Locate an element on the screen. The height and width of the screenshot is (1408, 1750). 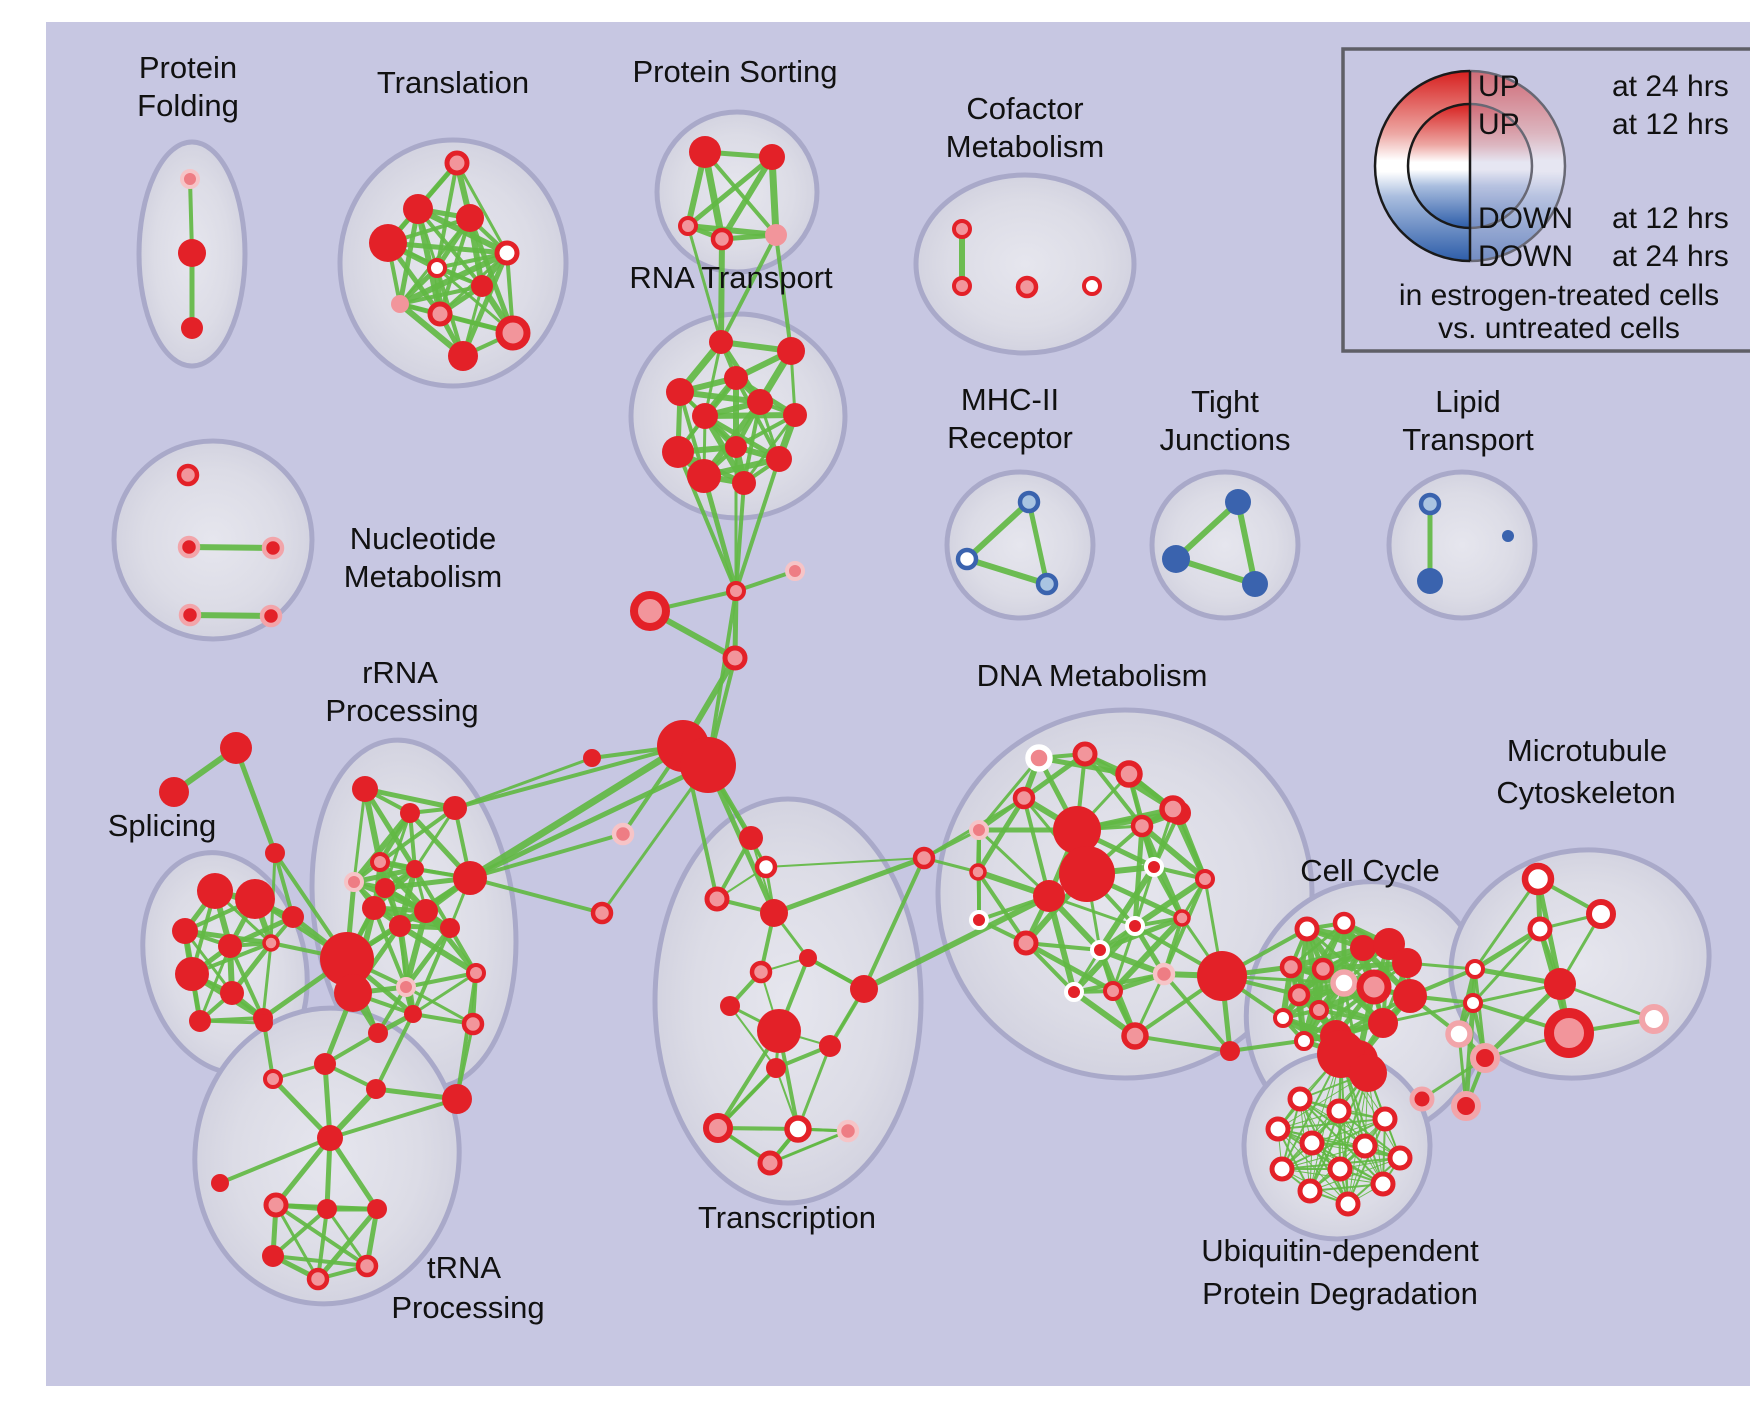
cluster-label-cofactor-metabolism: Cofactor is located at coordinates (1024, 108).